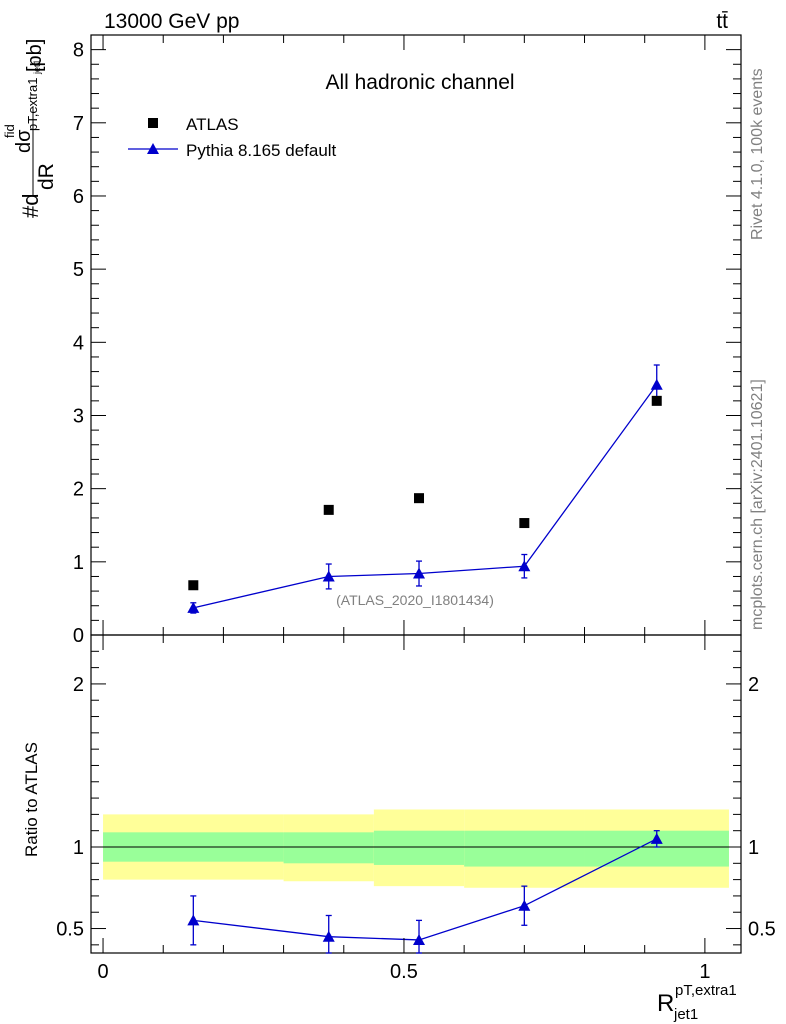 The image size is (786, 1024). I want to click on main-y-tick-label: 0, so click(78, 636).